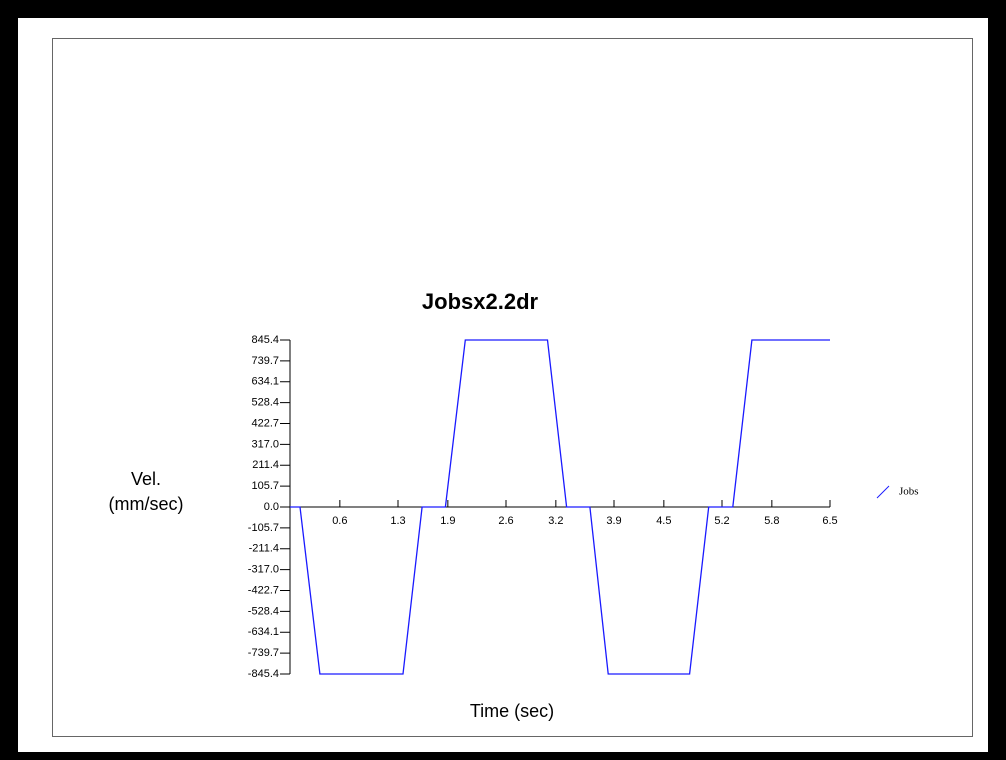 The height and width of the screenshot is (760, 1006). I want to click on y-tick-label: 845.4, so click(265, 340).